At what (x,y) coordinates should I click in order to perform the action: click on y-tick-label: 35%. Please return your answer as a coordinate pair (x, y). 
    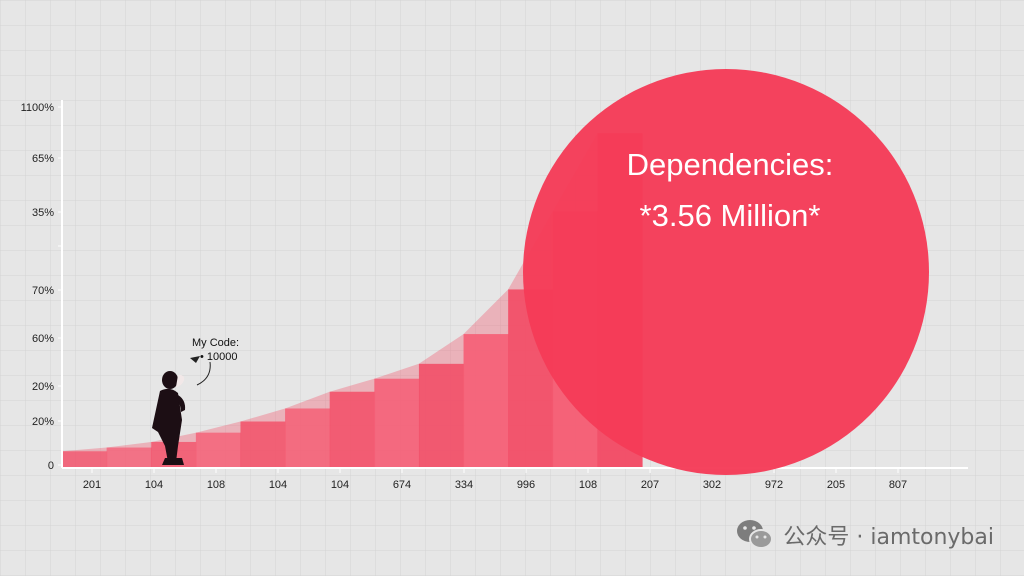
    Looking at the image, I should click on (43, 213).